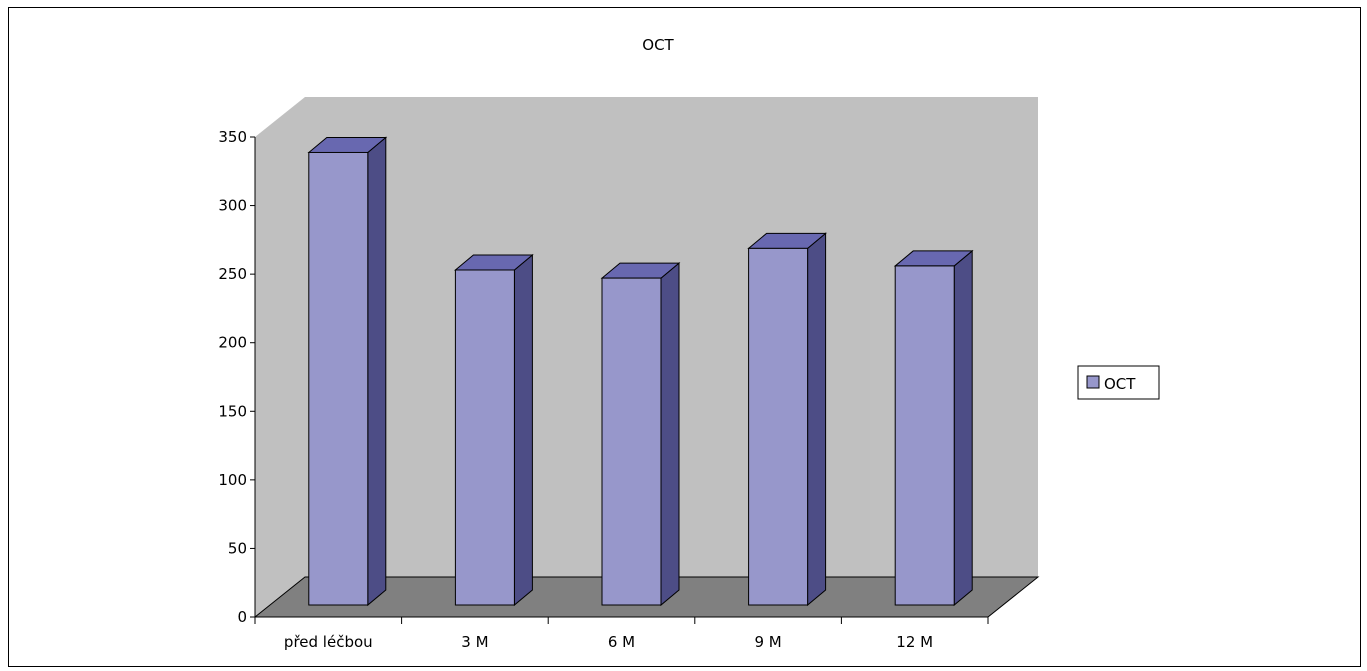 Image resolution: width=1367 pixels, height=671 pixels. Describe the element at coordinates (232, 274) in the screenshot. I see `y-tick-label: 250` at that location.